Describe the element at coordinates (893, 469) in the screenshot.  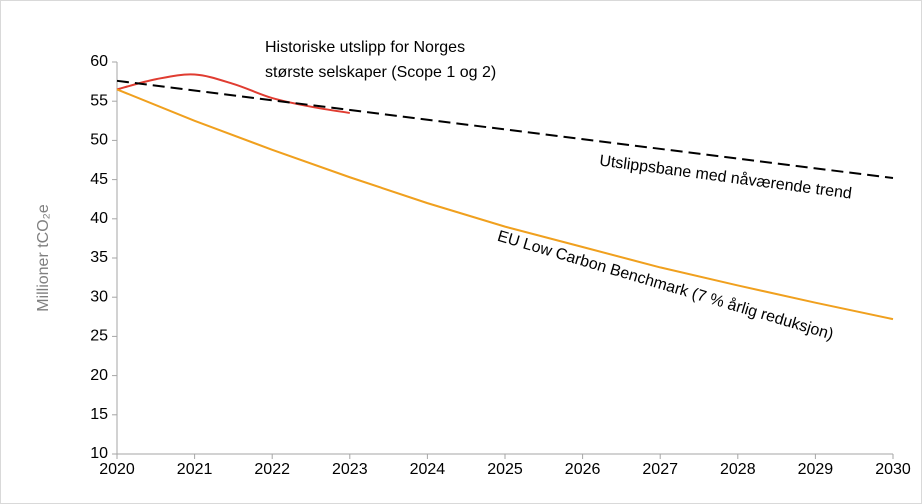
I see `x-tick-label: 2030` at that location.